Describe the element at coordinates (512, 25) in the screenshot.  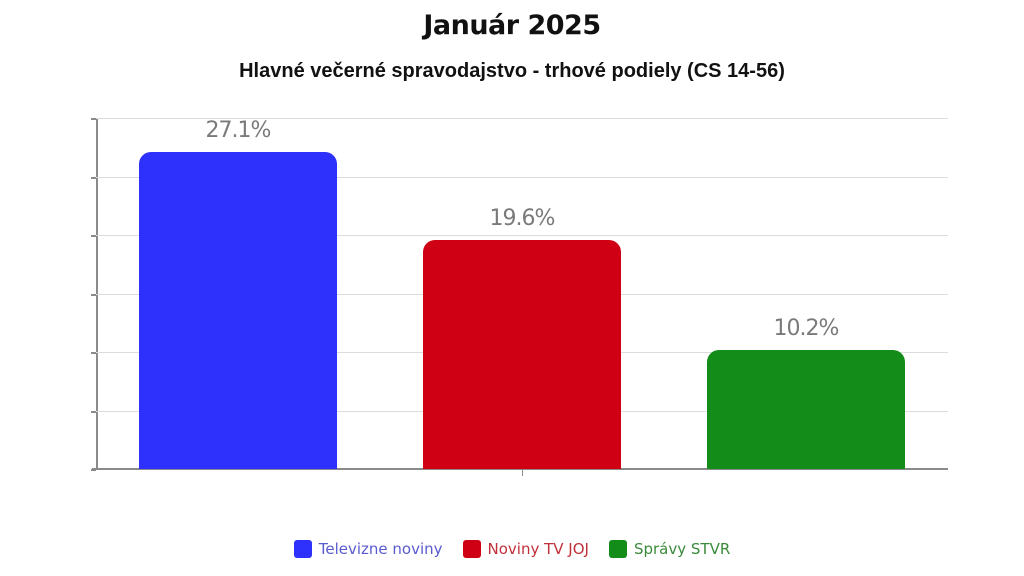
I see `chart-title: Január 2025` at that location.